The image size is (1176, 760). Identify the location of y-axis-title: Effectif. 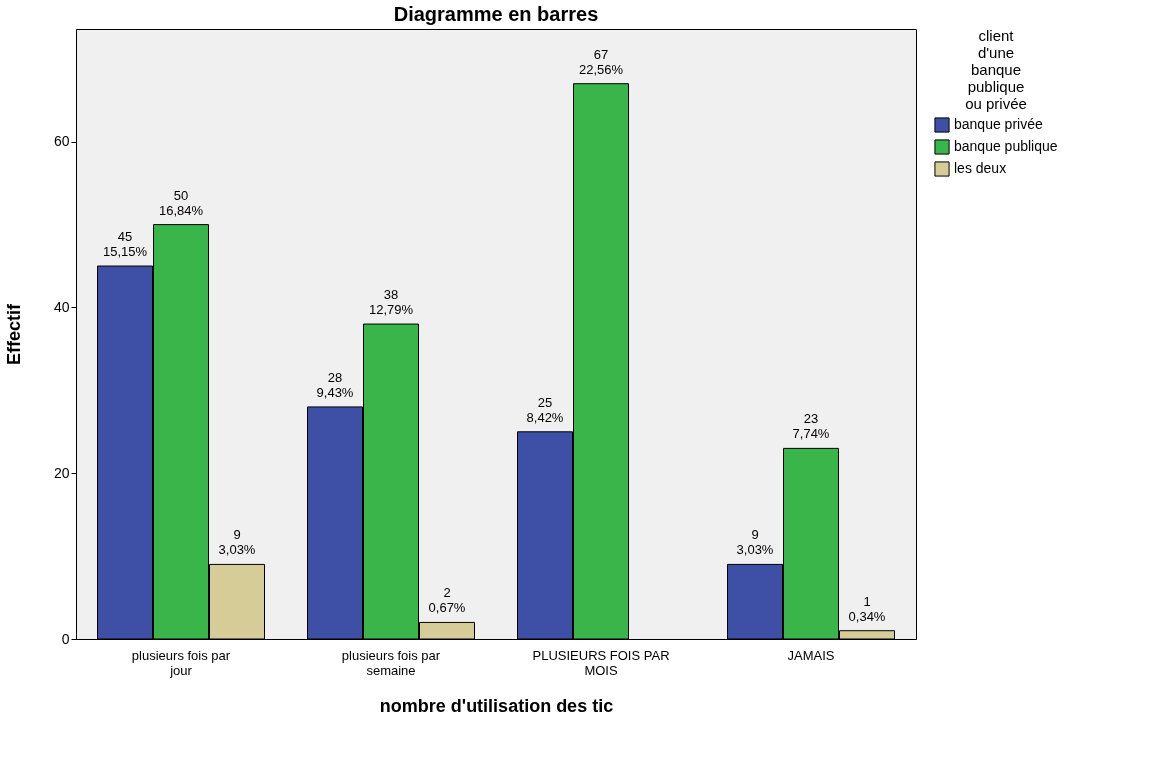
(13, 334).